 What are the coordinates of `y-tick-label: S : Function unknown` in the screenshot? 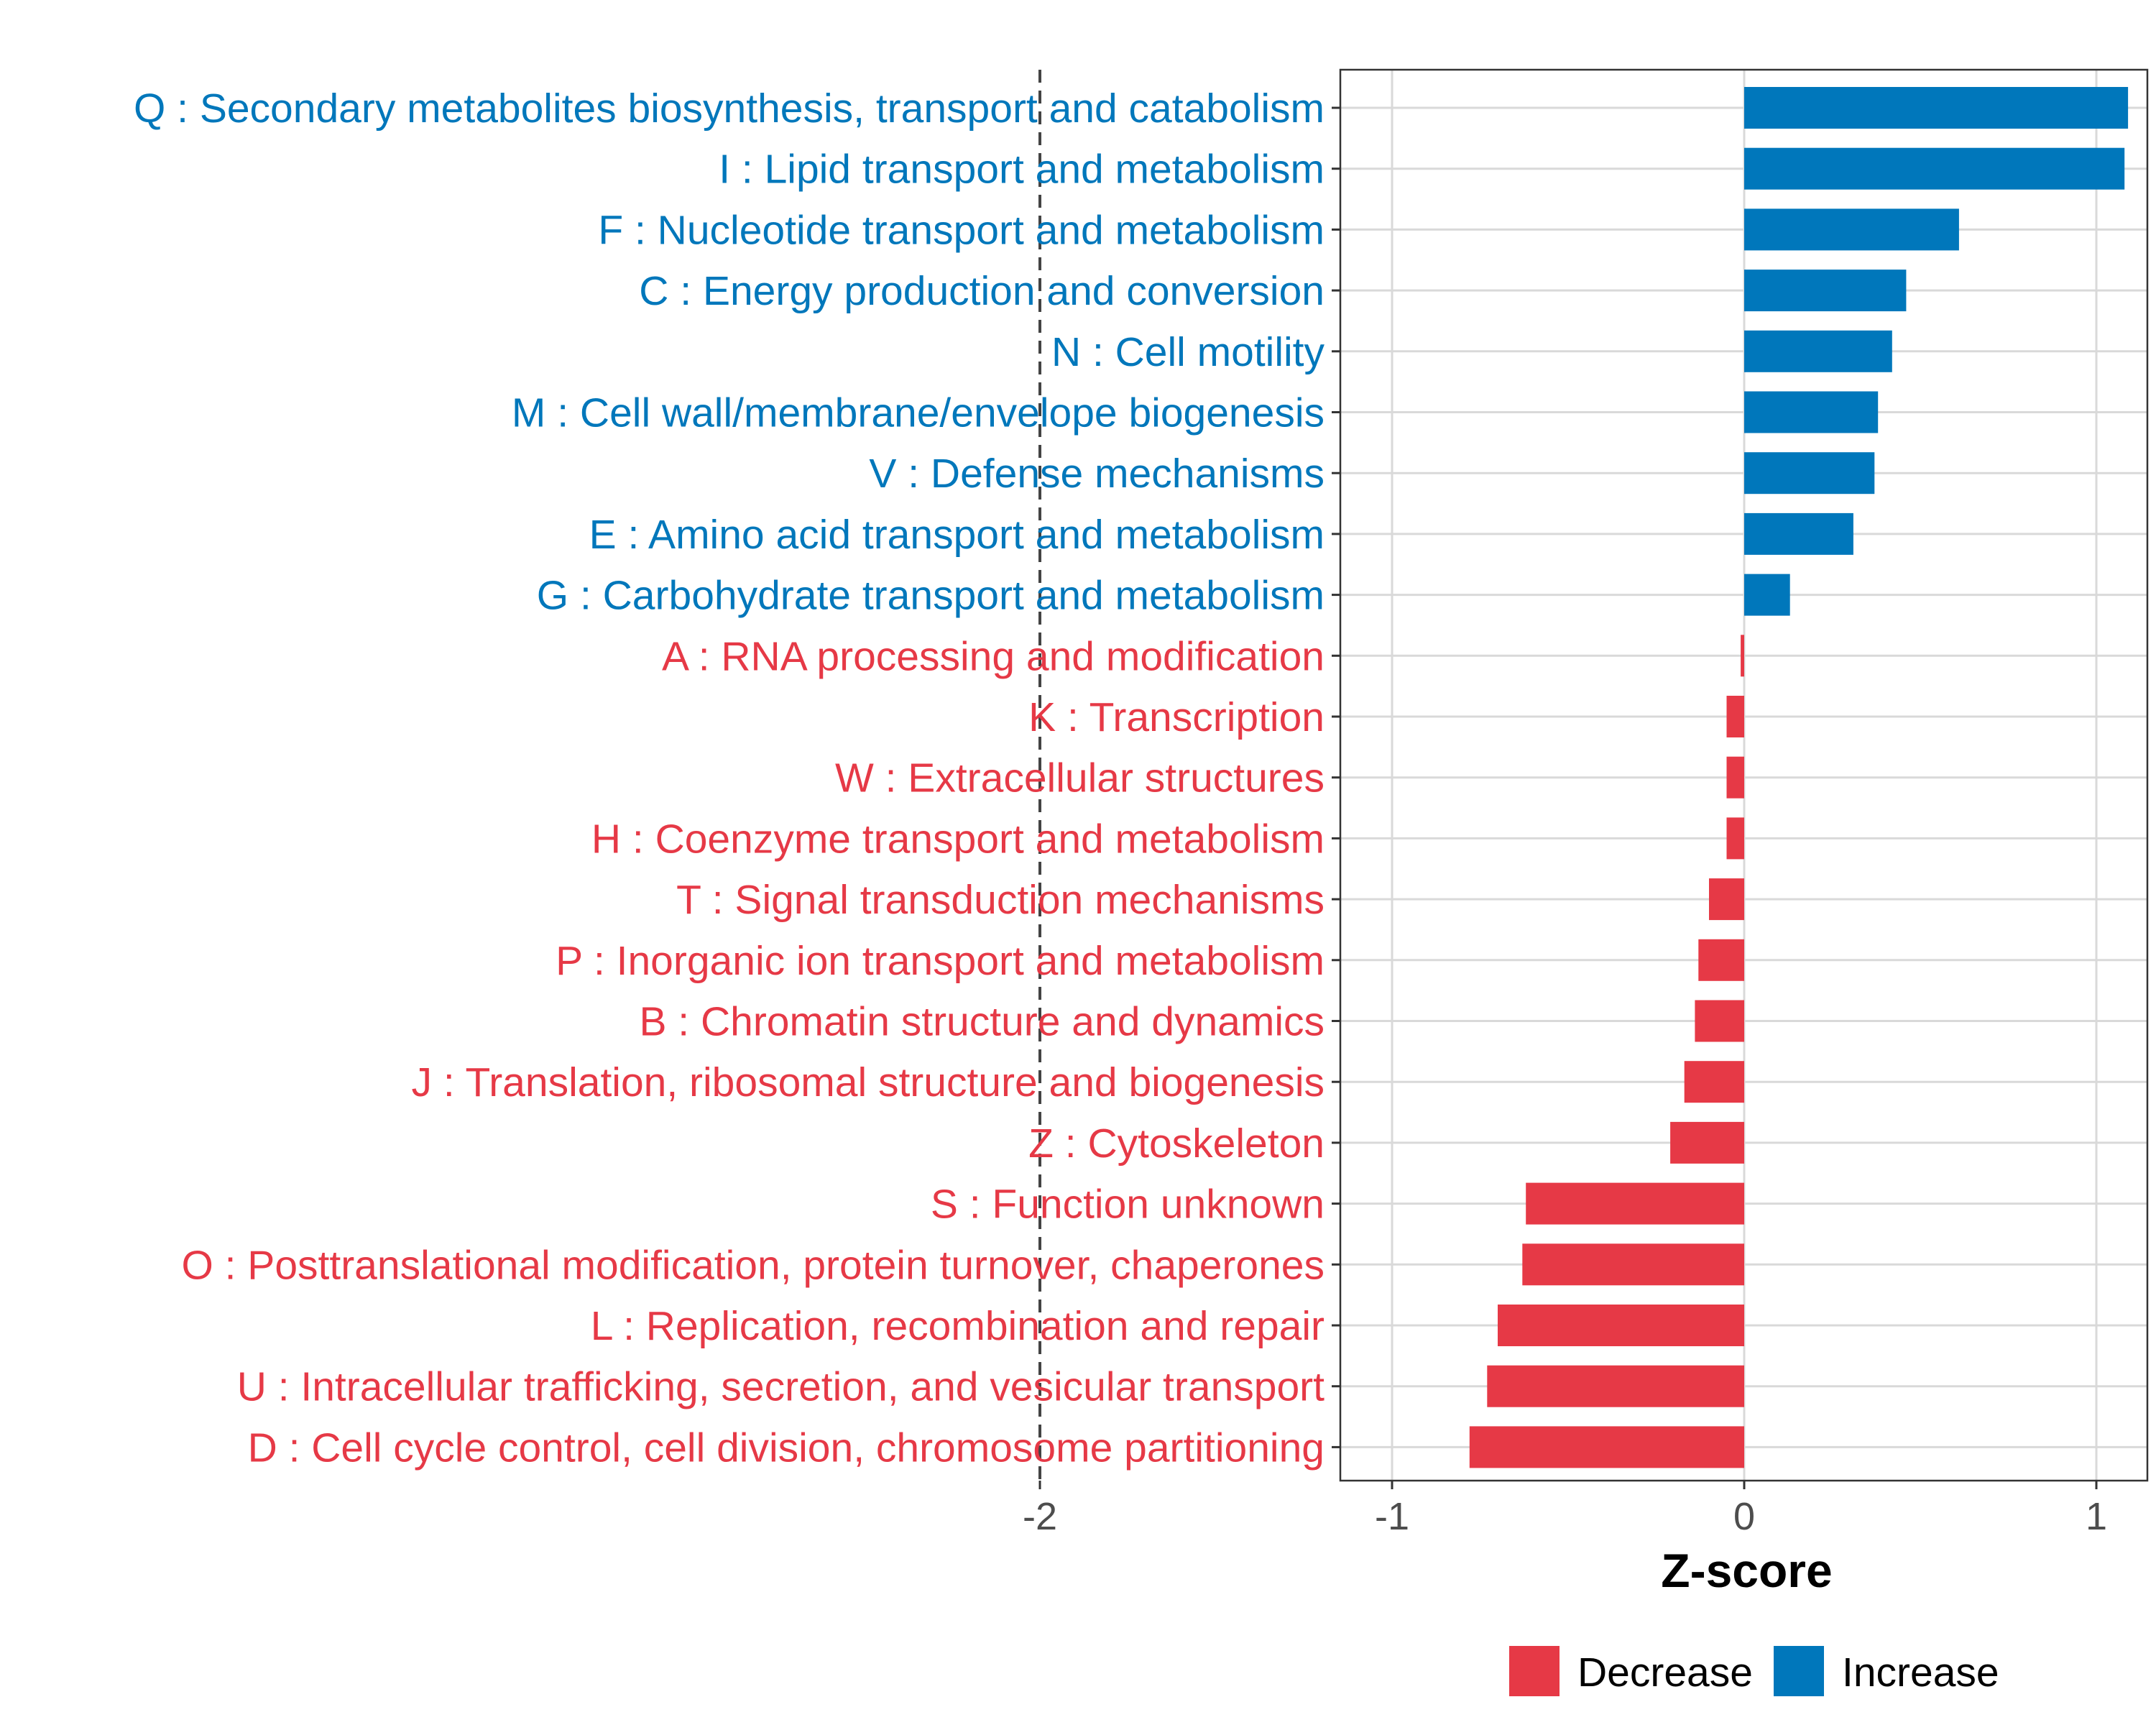 It's located at (1128, 1205).